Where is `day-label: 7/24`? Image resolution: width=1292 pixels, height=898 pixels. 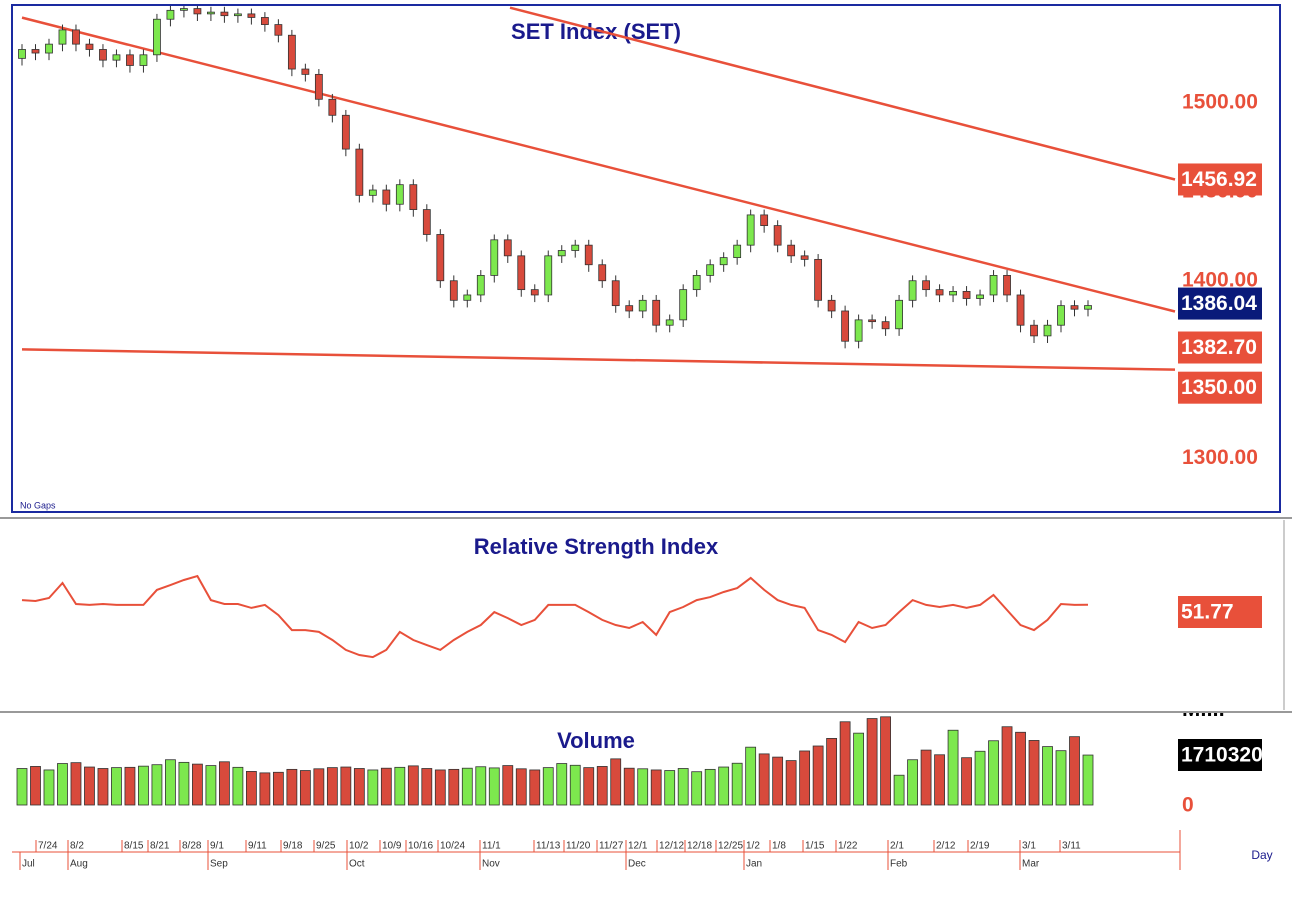
day-label: 7/24 is located at coordinates (48, 846).